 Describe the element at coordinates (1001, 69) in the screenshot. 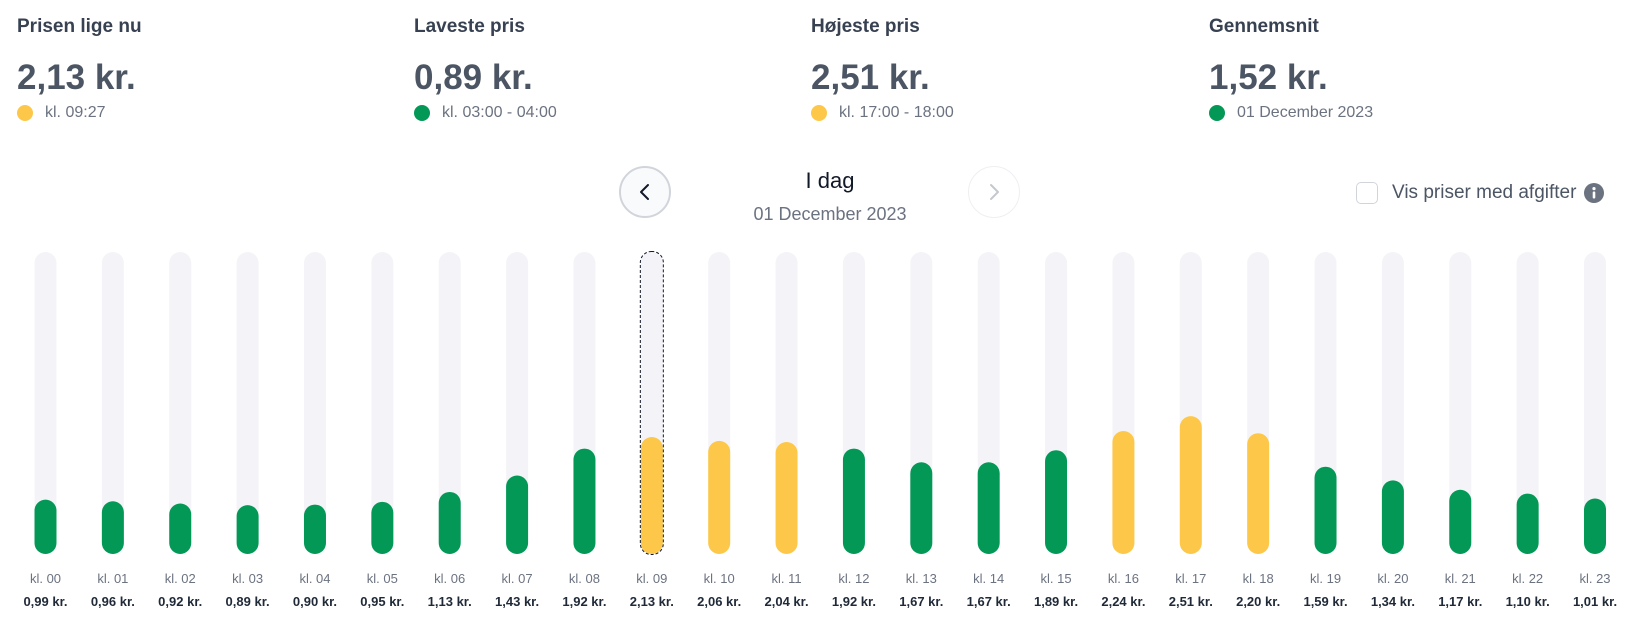

I see `stat-highest-price: Højeste pris 2,51 kr. kl. 17:00 - 18:00` at that location.